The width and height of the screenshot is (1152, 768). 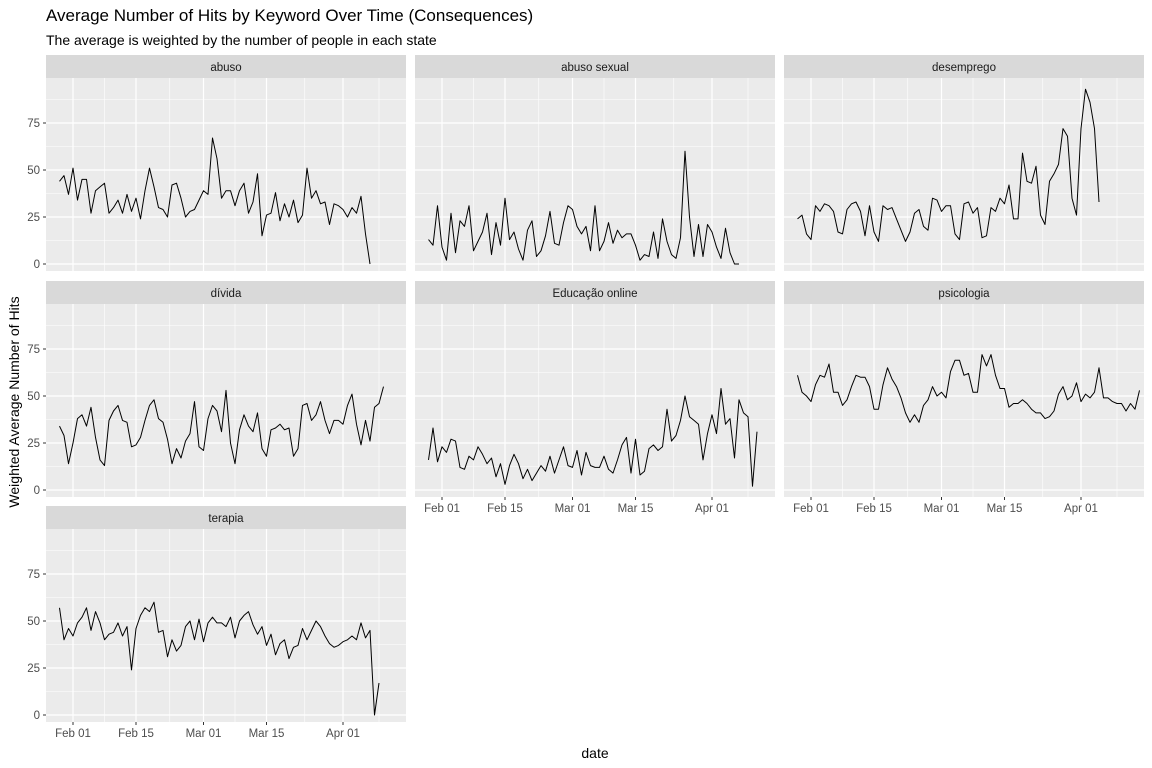 I want to click on x-axis-title: date, so click(x=594, y=753).